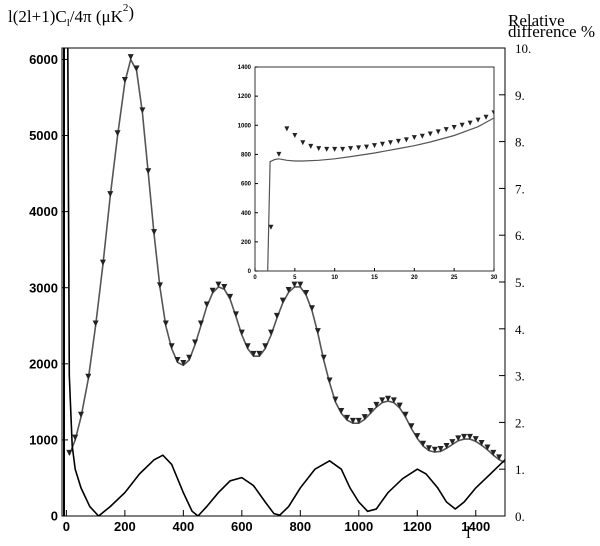 The image size is (600, 546). Describe the element at coordinates (520, 376) in the screenshot. I see `y2-tick-label: 3.` at that location.